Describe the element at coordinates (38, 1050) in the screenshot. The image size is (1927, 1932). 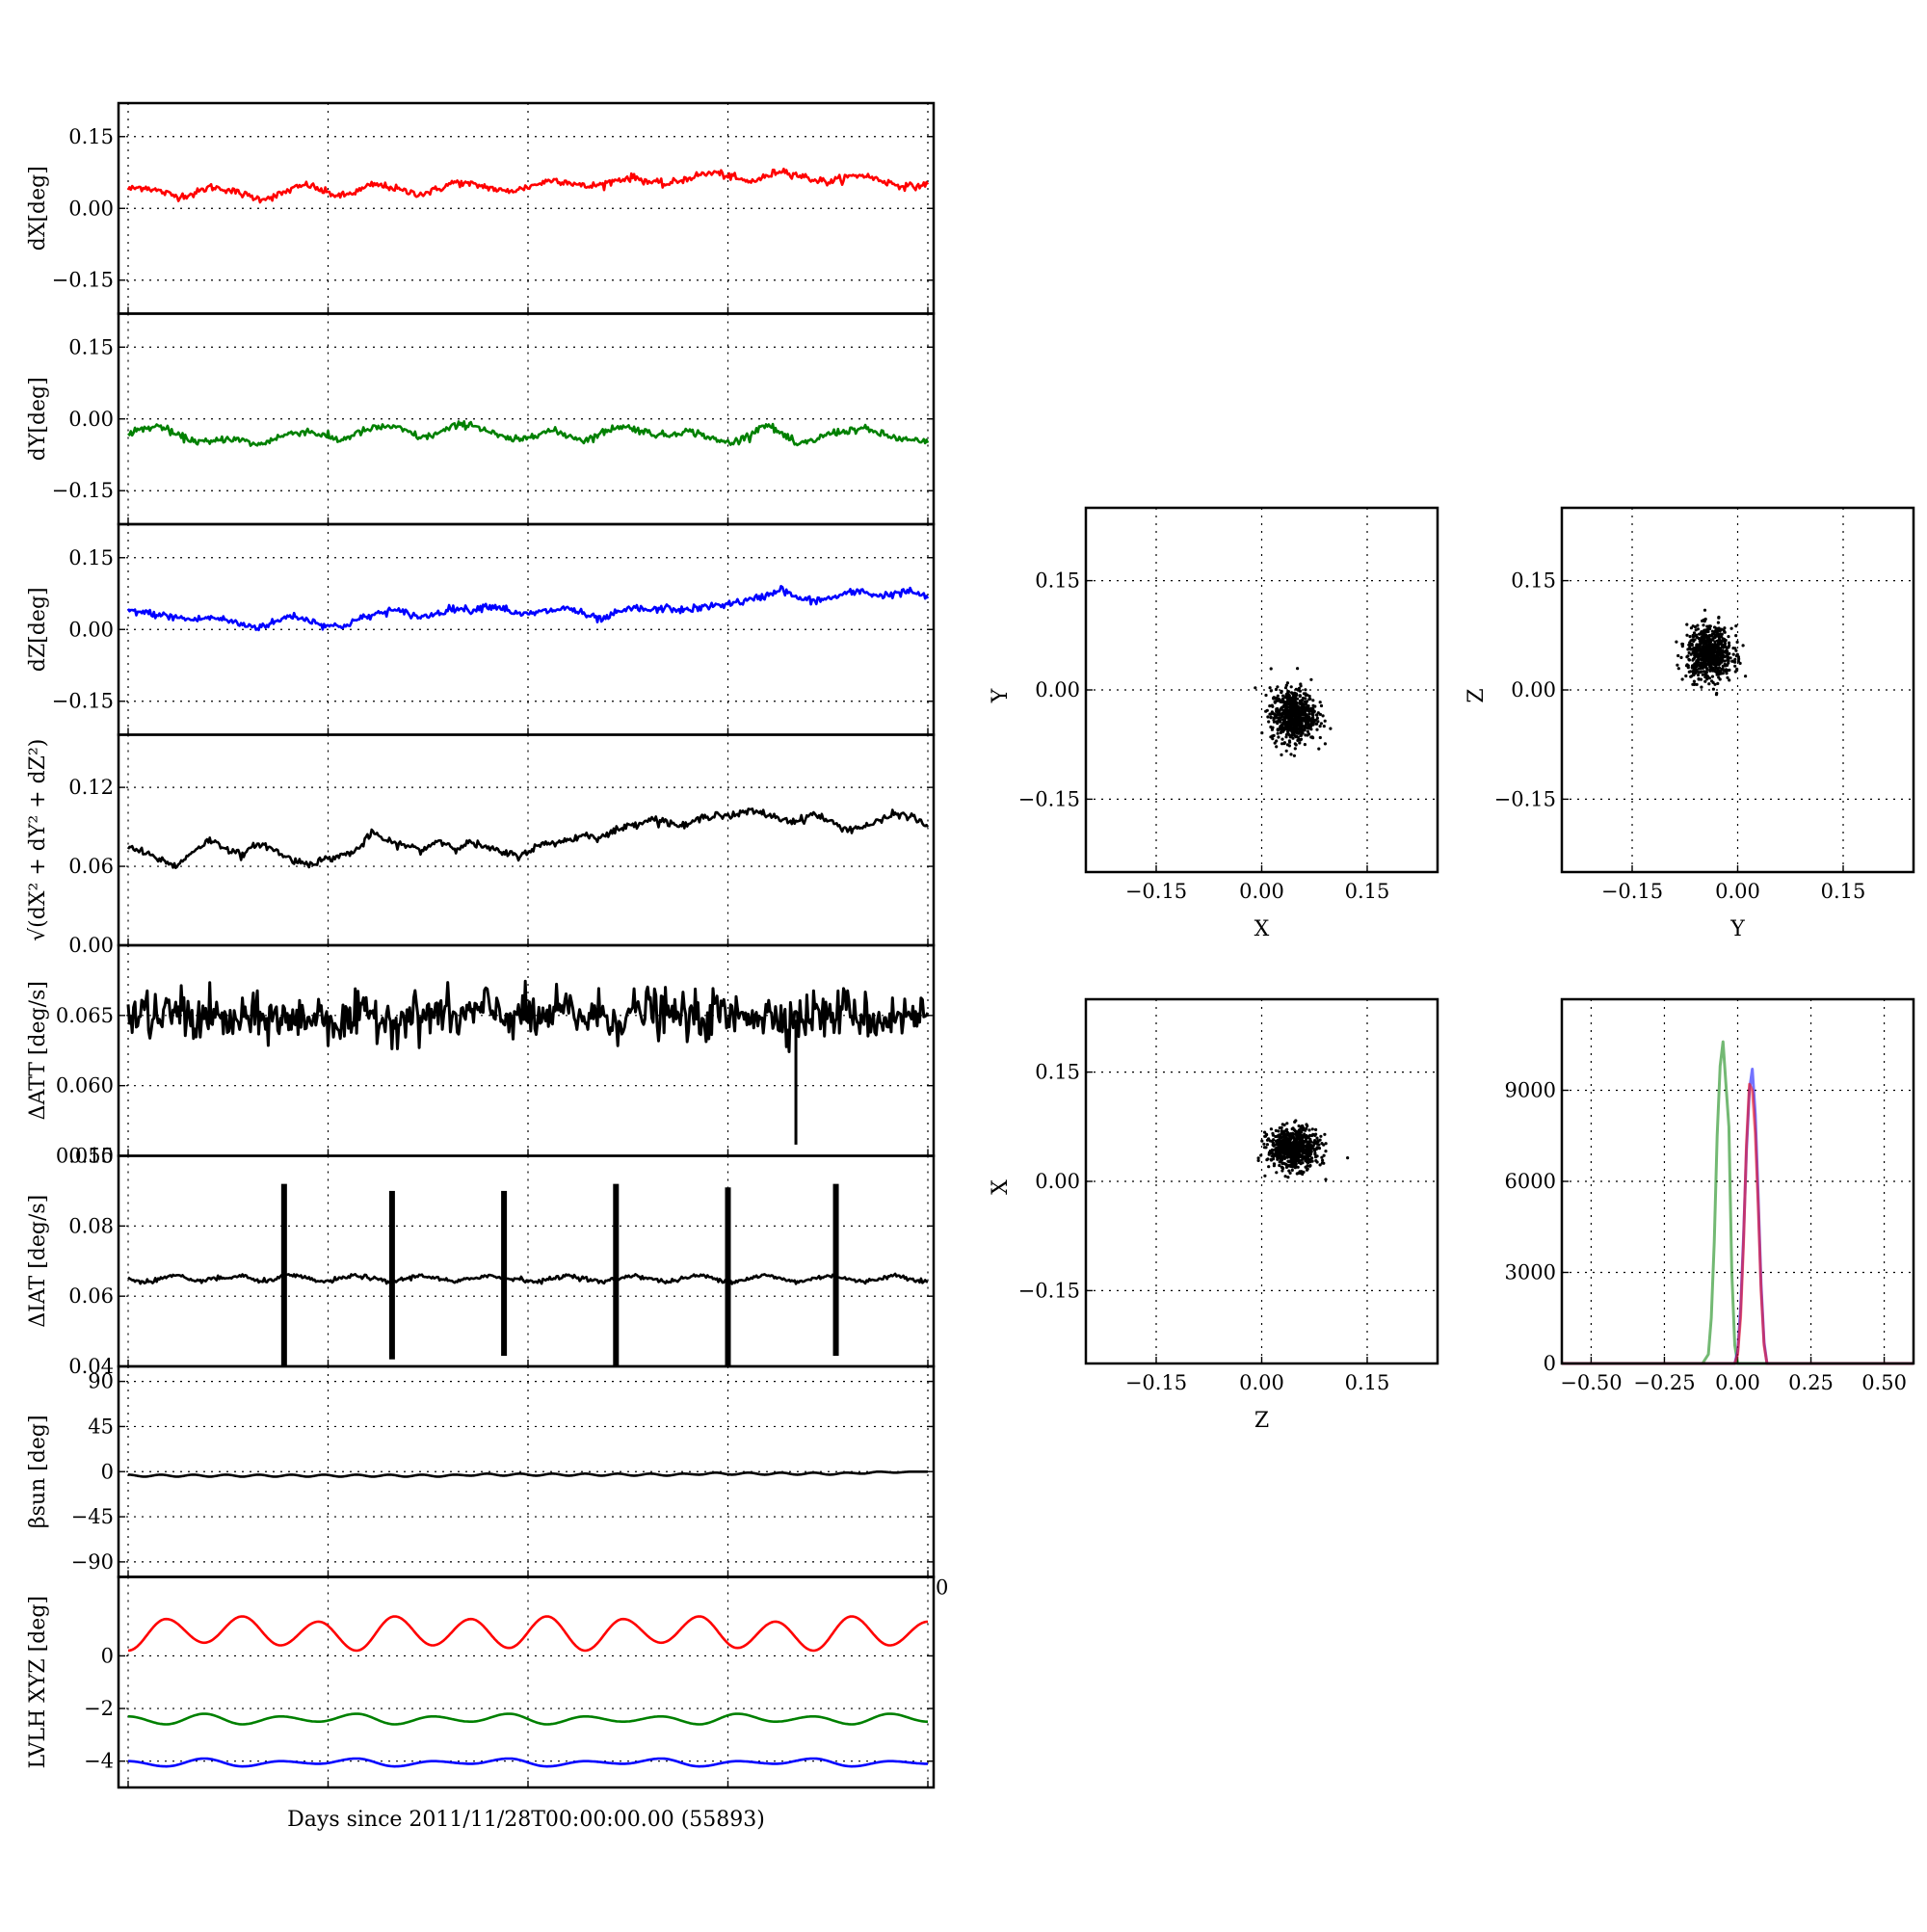
I see `y-axis-label: ΔATT [deg/s]` at that location.